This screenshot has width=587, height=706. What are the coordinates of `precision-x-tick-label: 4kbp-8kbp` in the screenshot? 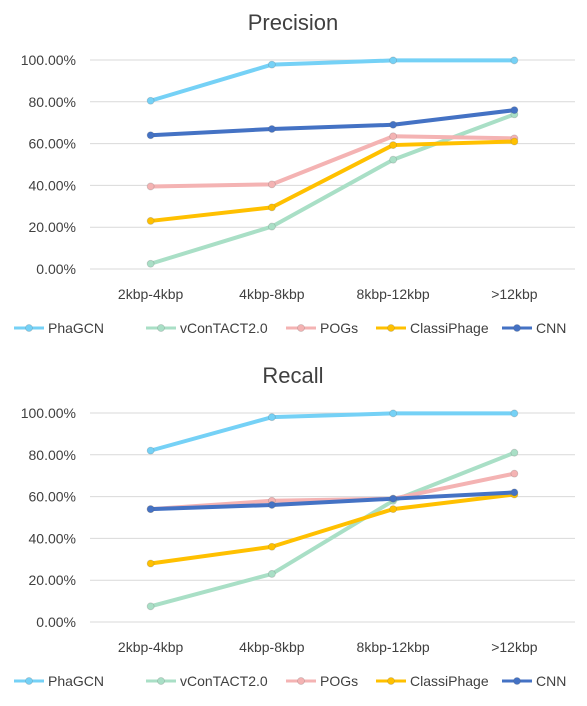 It's located at (272, 294).